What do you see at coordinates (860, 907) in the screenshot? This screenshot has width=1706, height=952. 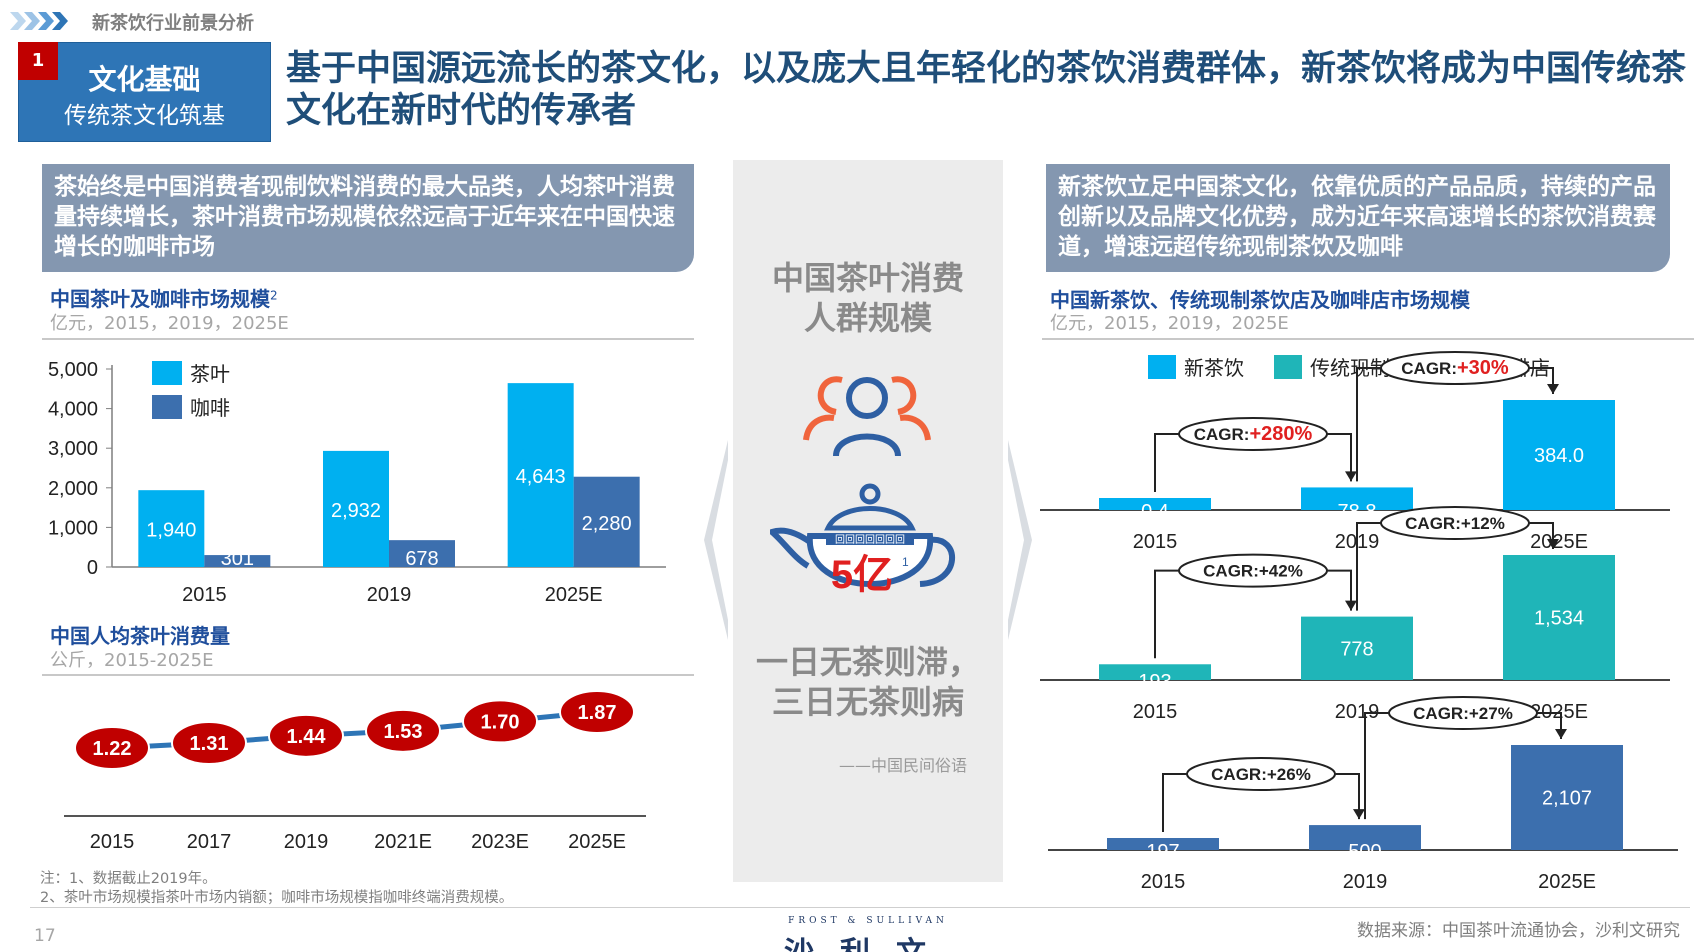 I see `footer-divider` at bounding box center [860, 907].